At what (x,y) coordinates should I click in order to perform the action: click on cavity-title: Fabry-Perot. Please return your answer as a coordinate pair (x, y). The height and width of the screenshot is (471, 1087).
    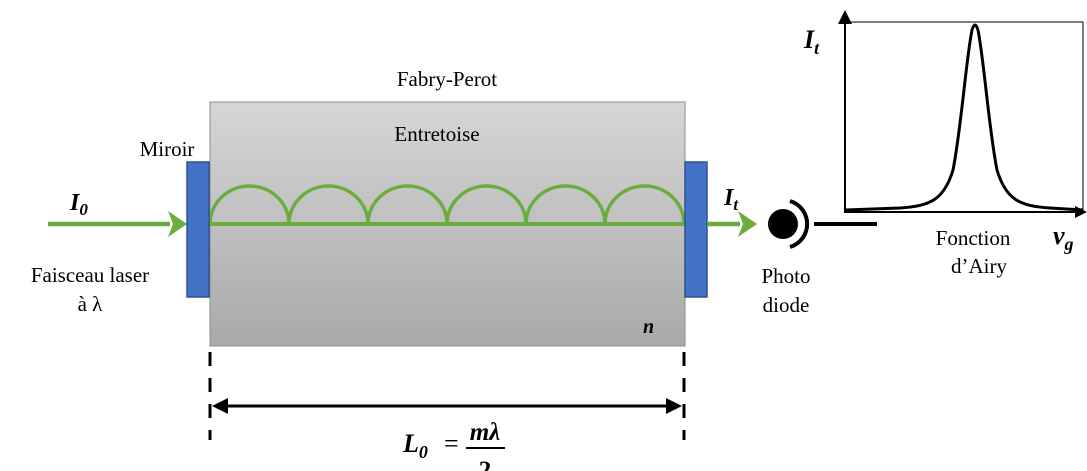
    Looking at the image, I should click on (447, 79).